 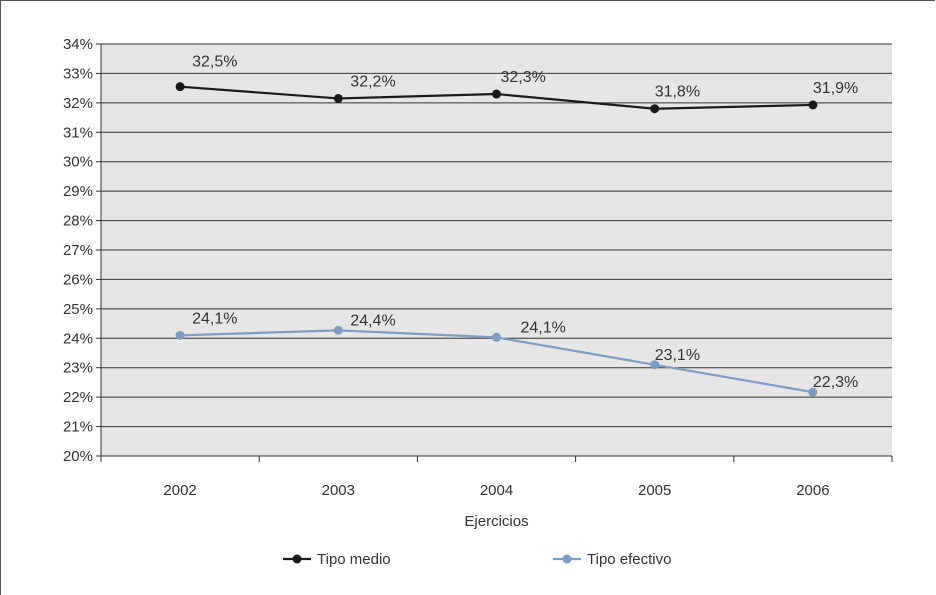 I want to click on data-label: 22,3%, so click(x=835, y=382).